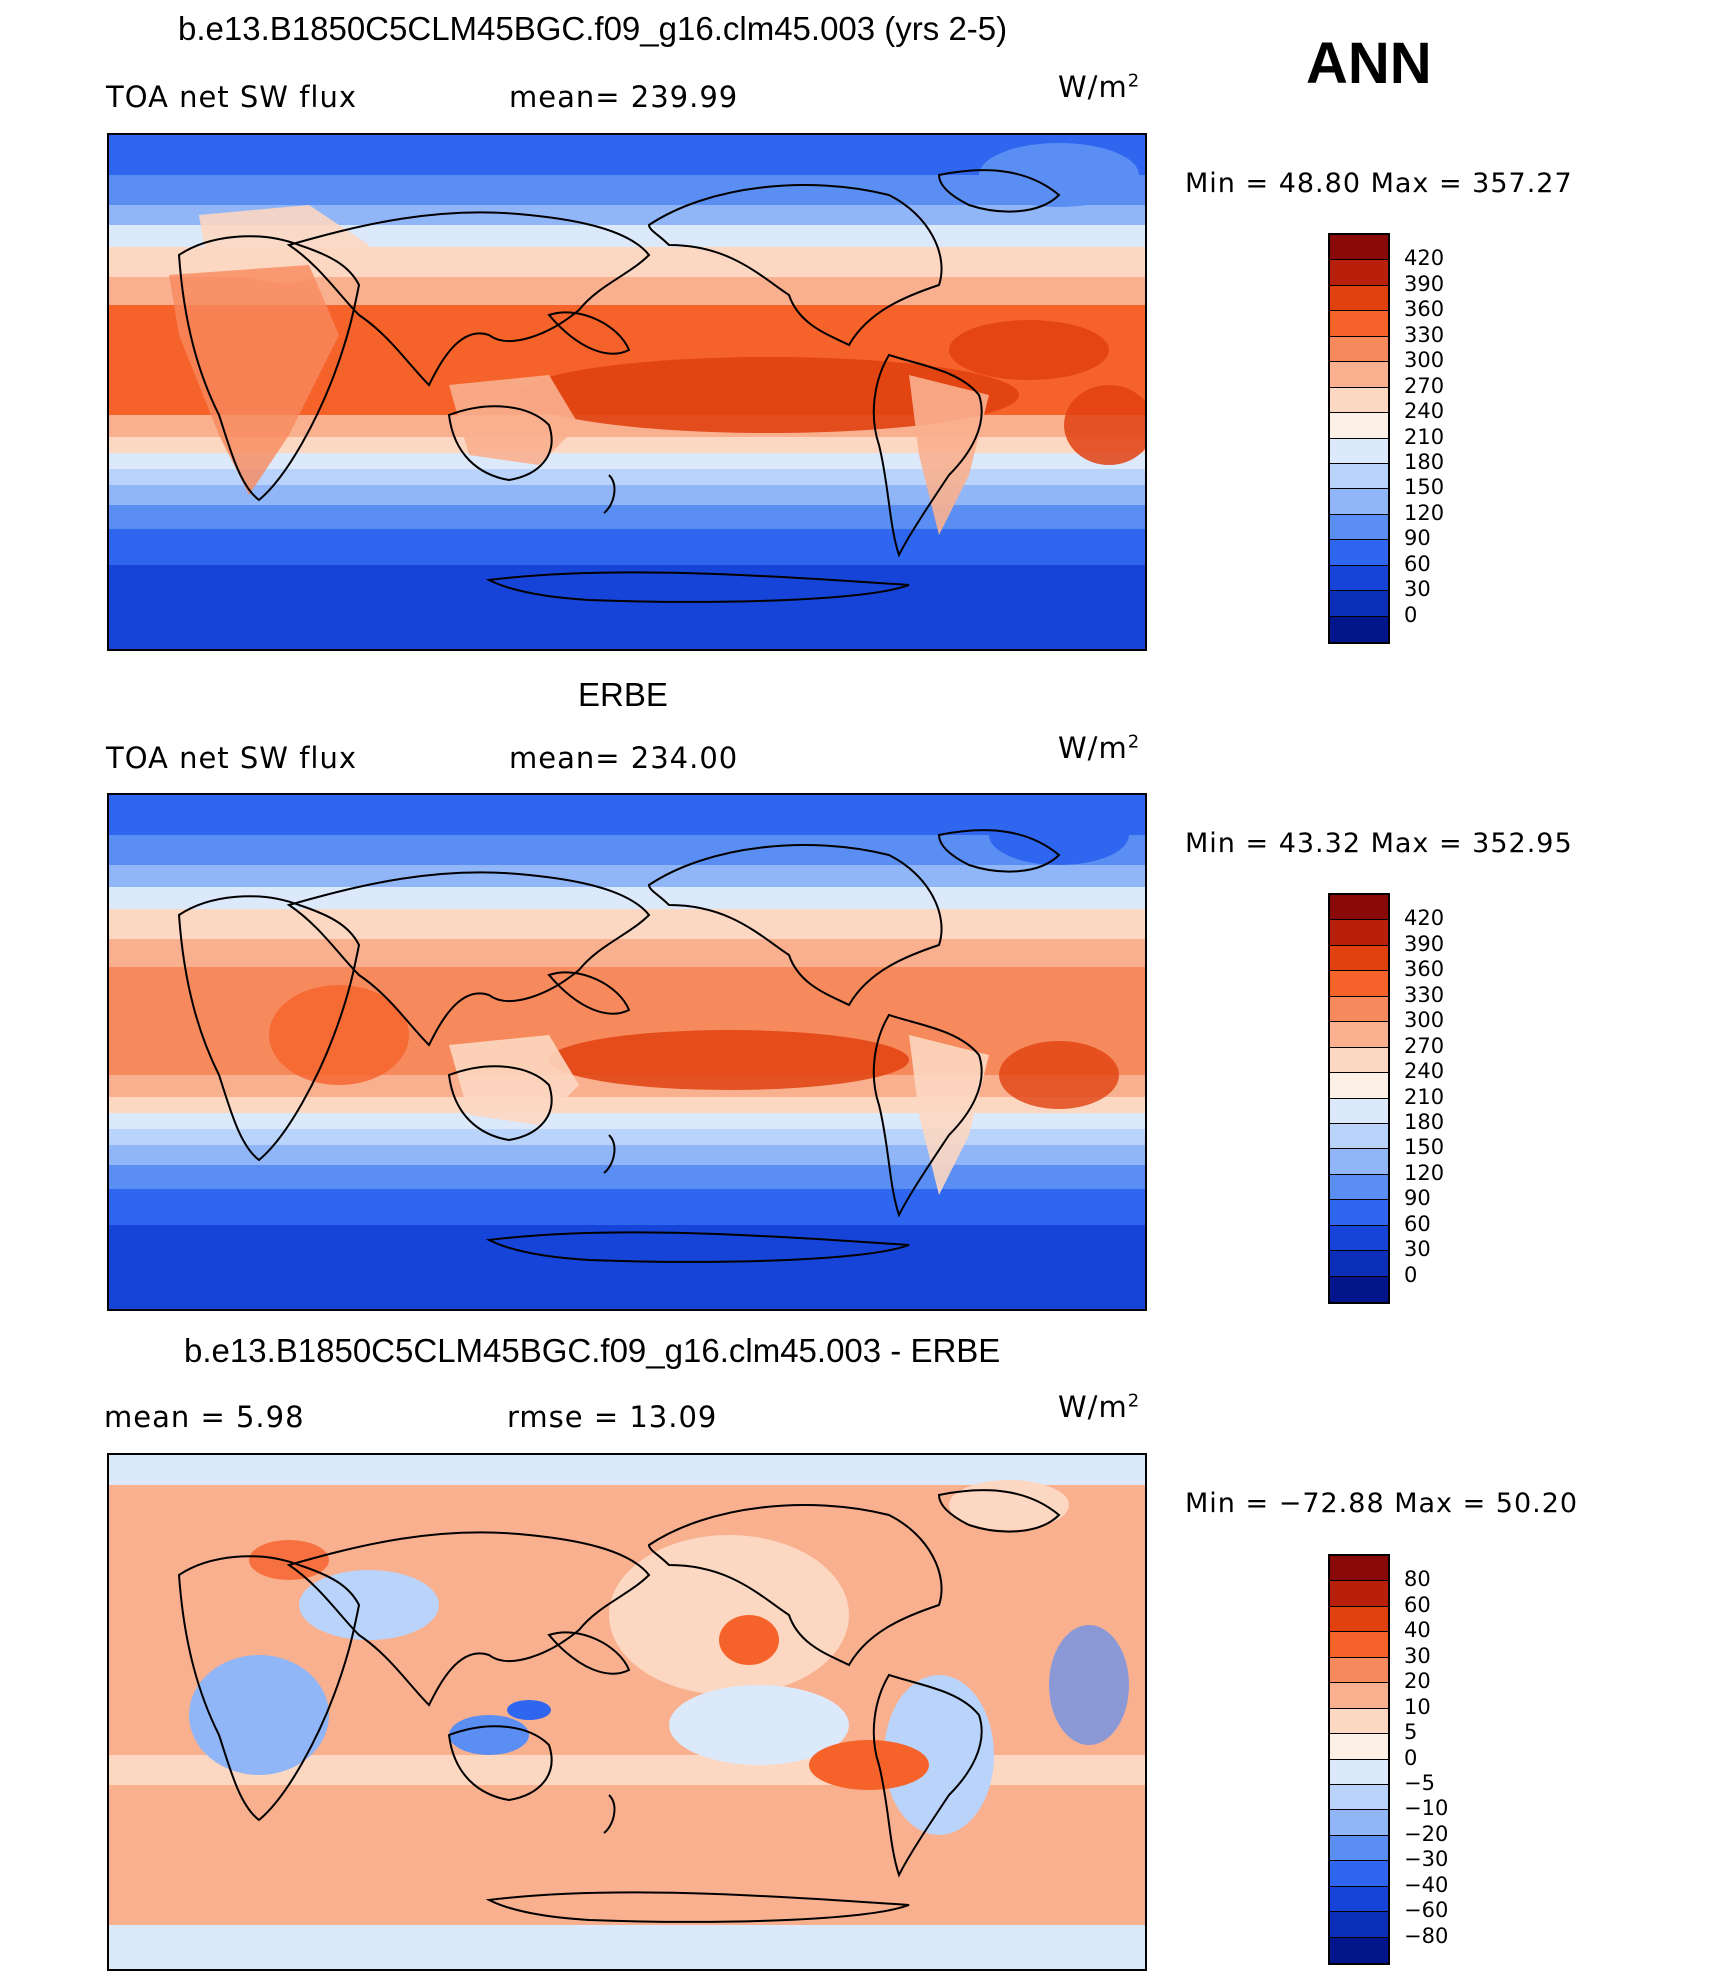 The image size is (1710, 1979). What do you see at coordinates (624, 758) in the screenshot?
I see `panel-2-mean: mean= 234.00` at bounding box center [624, 758].